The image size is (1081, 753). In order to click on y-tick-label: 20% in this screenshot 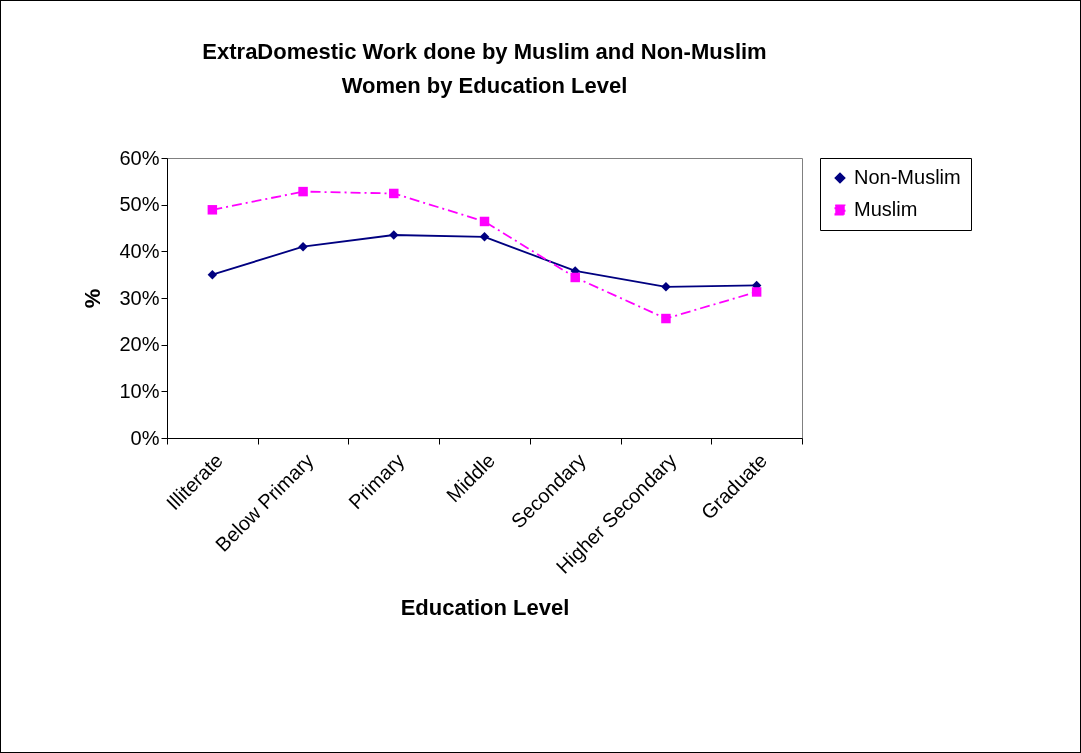, I will do `click(139, 344)`.